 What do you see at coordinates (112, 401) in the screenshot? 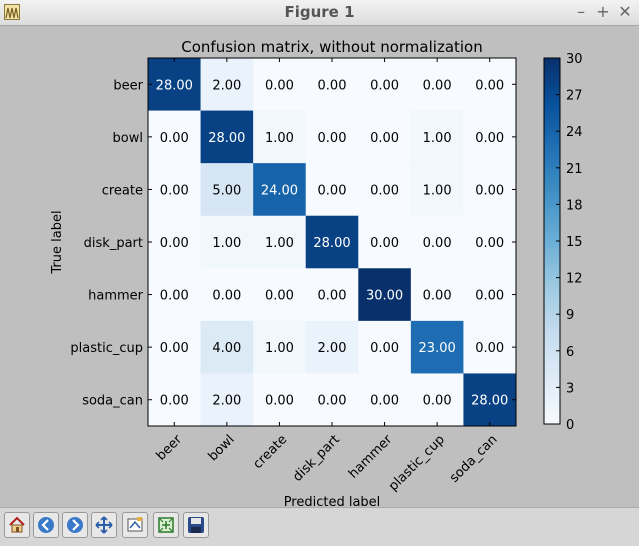
I see `y-tick-label: soda_can` at bounding box center [112, 401].